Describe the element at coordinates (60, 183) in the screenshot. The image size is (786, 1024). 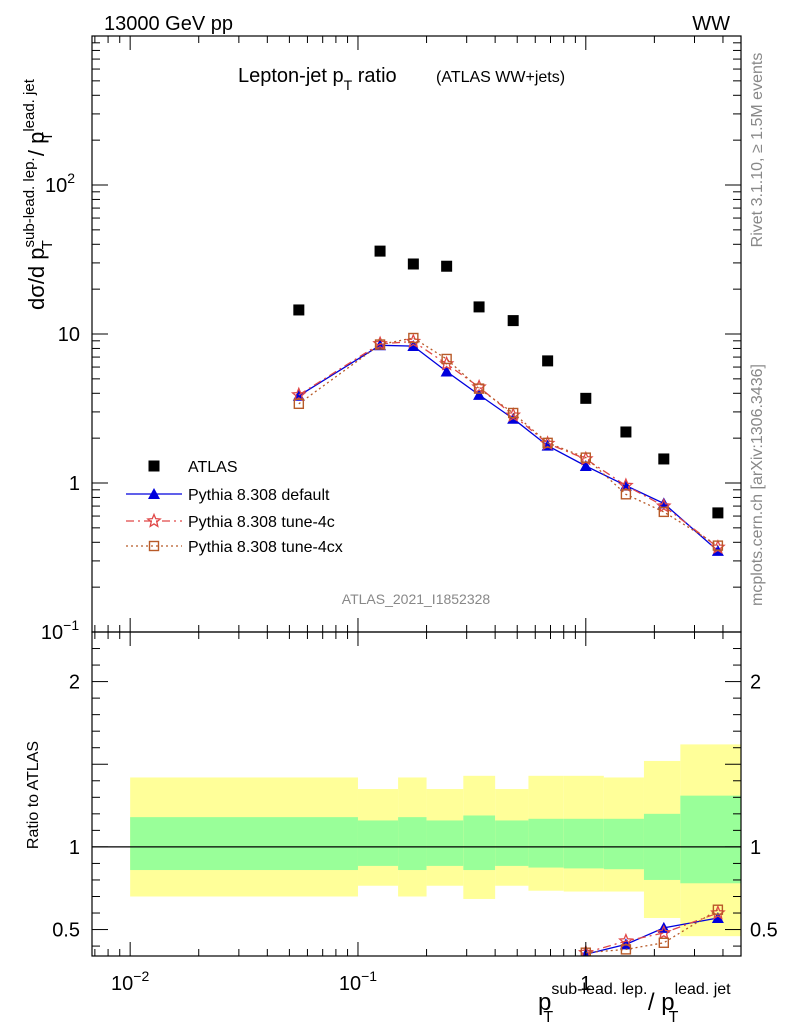
I see `ytick-label-3: 10²` at that location.